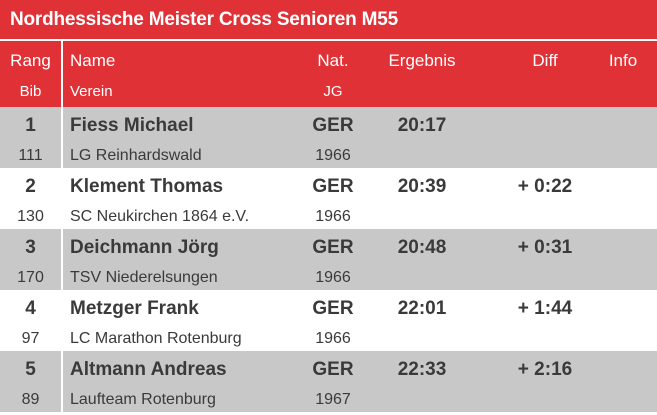 The width and height of the screenshot is (657, 415). Describe the element at coordinates (143, 399) in the screenshot. I see `club-name: Laufteam Rotenburg` at that location.